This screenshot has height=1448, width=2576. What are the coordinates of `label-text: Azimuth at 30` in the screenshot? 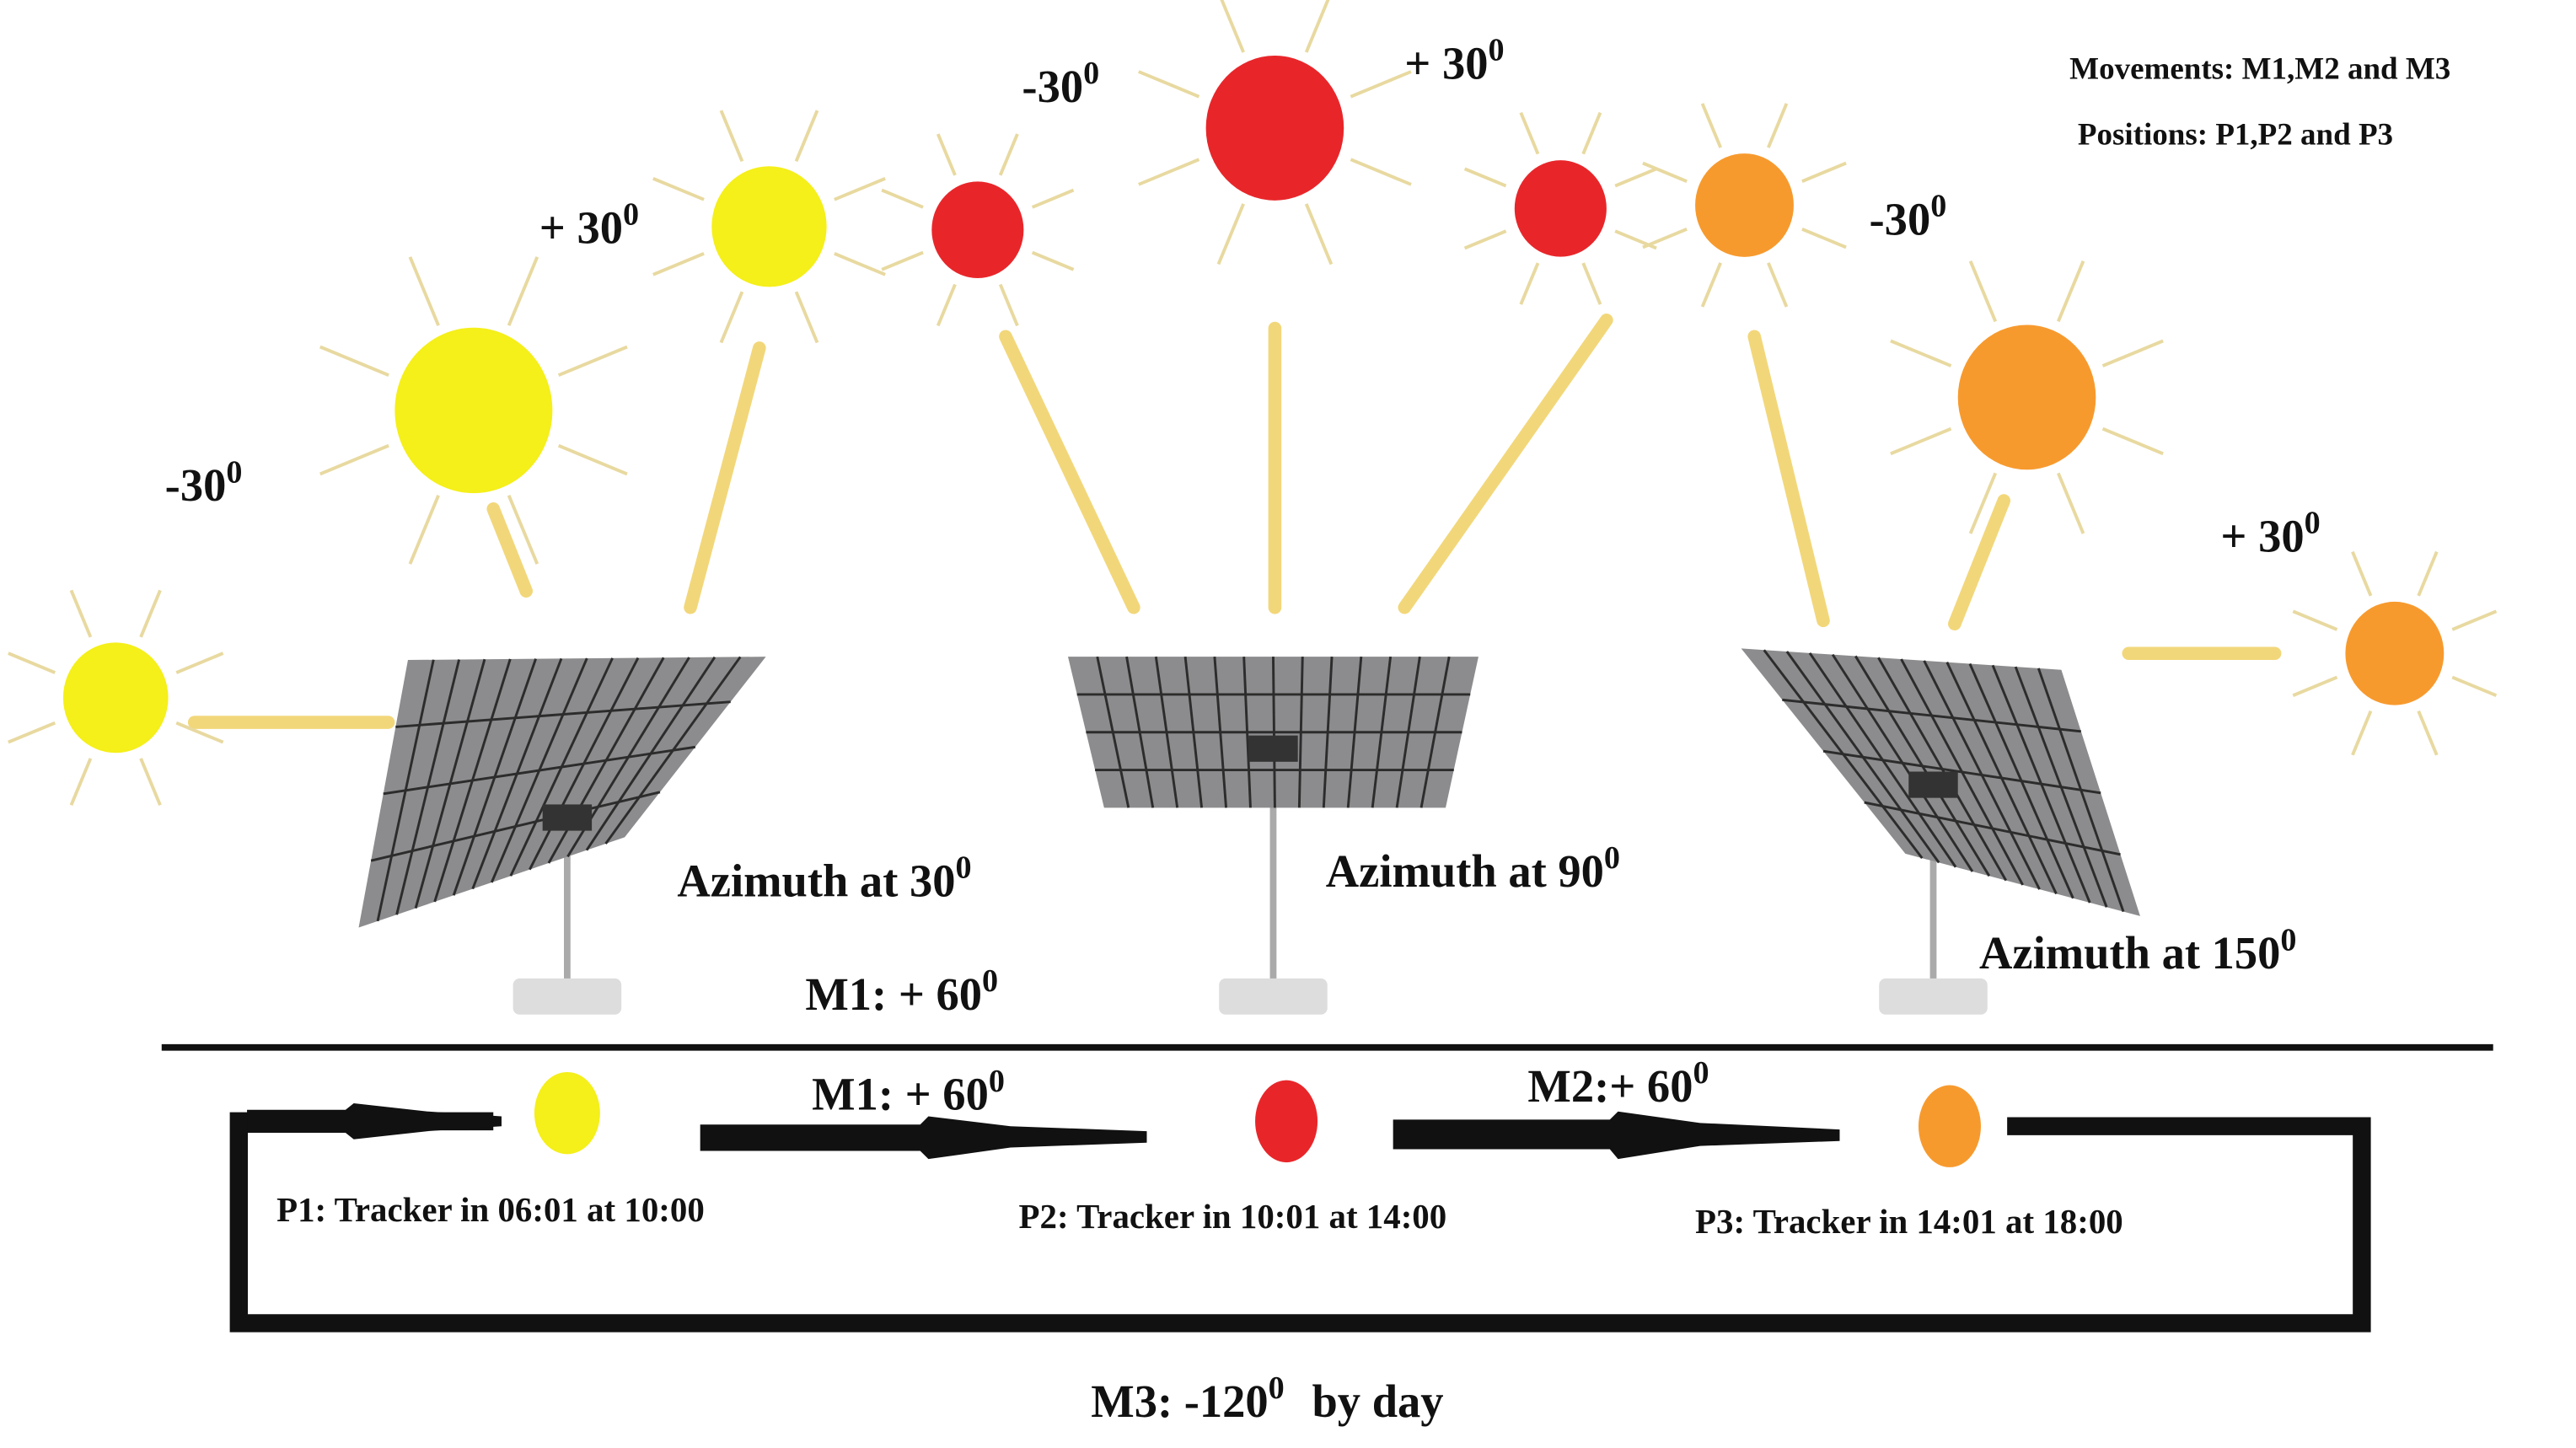 It's located at (816, 881).